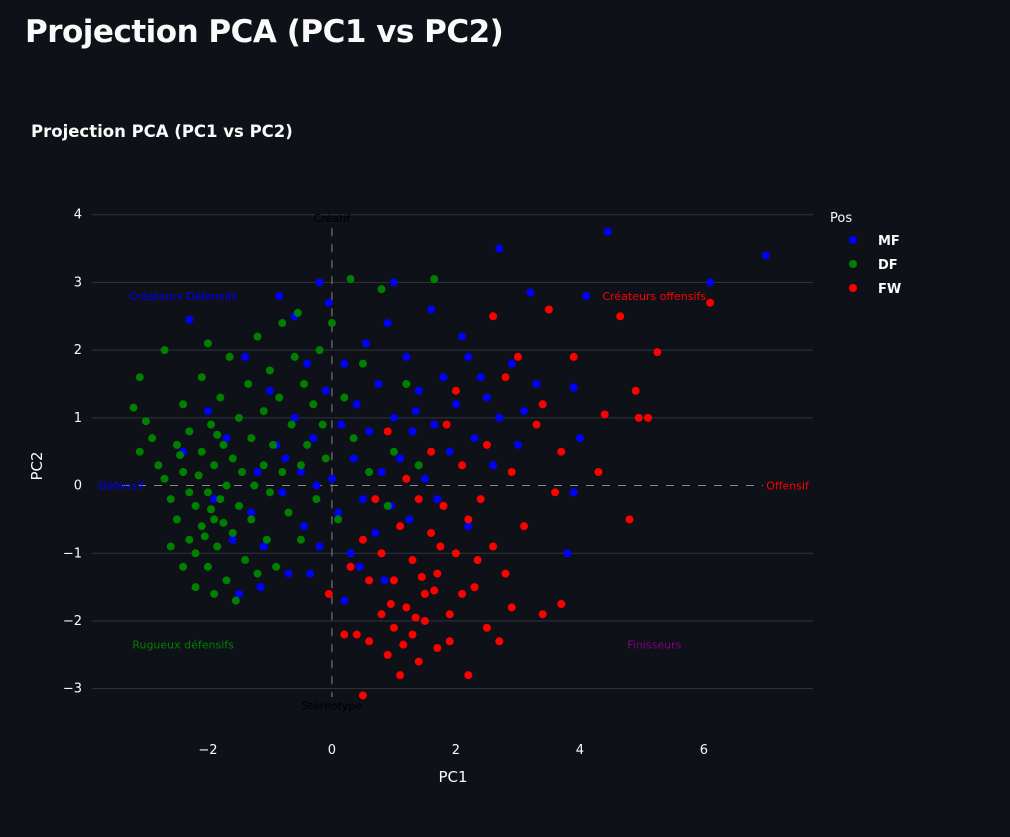 Image resolution: width=1010 pixels, height=837 pixels. I want to click on annotation-label: Créateurs Défensifs, so click(183, 296).